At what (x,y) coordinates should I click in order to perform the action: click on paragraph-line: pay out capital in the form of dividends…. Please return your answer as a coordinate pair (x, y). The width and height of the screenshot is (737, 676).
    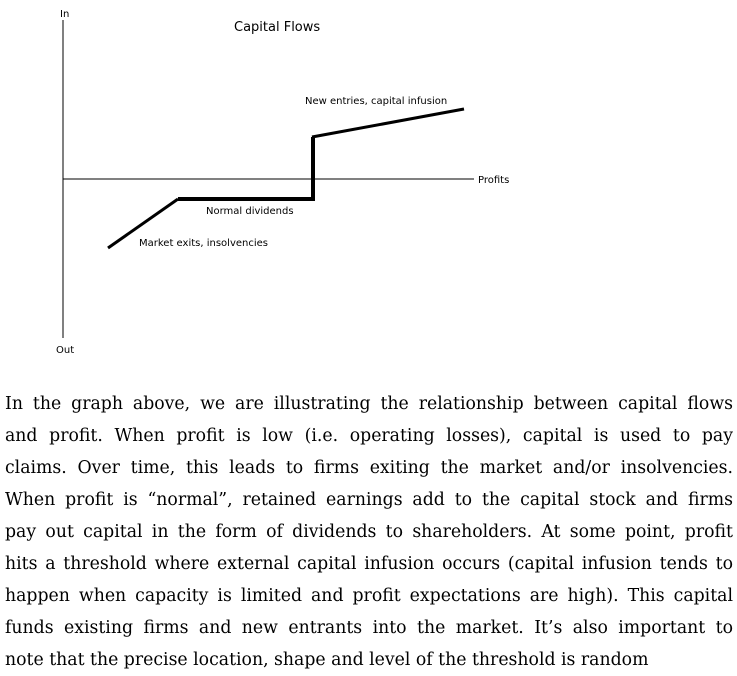
    Looking at the image, I should click on (369, 532).